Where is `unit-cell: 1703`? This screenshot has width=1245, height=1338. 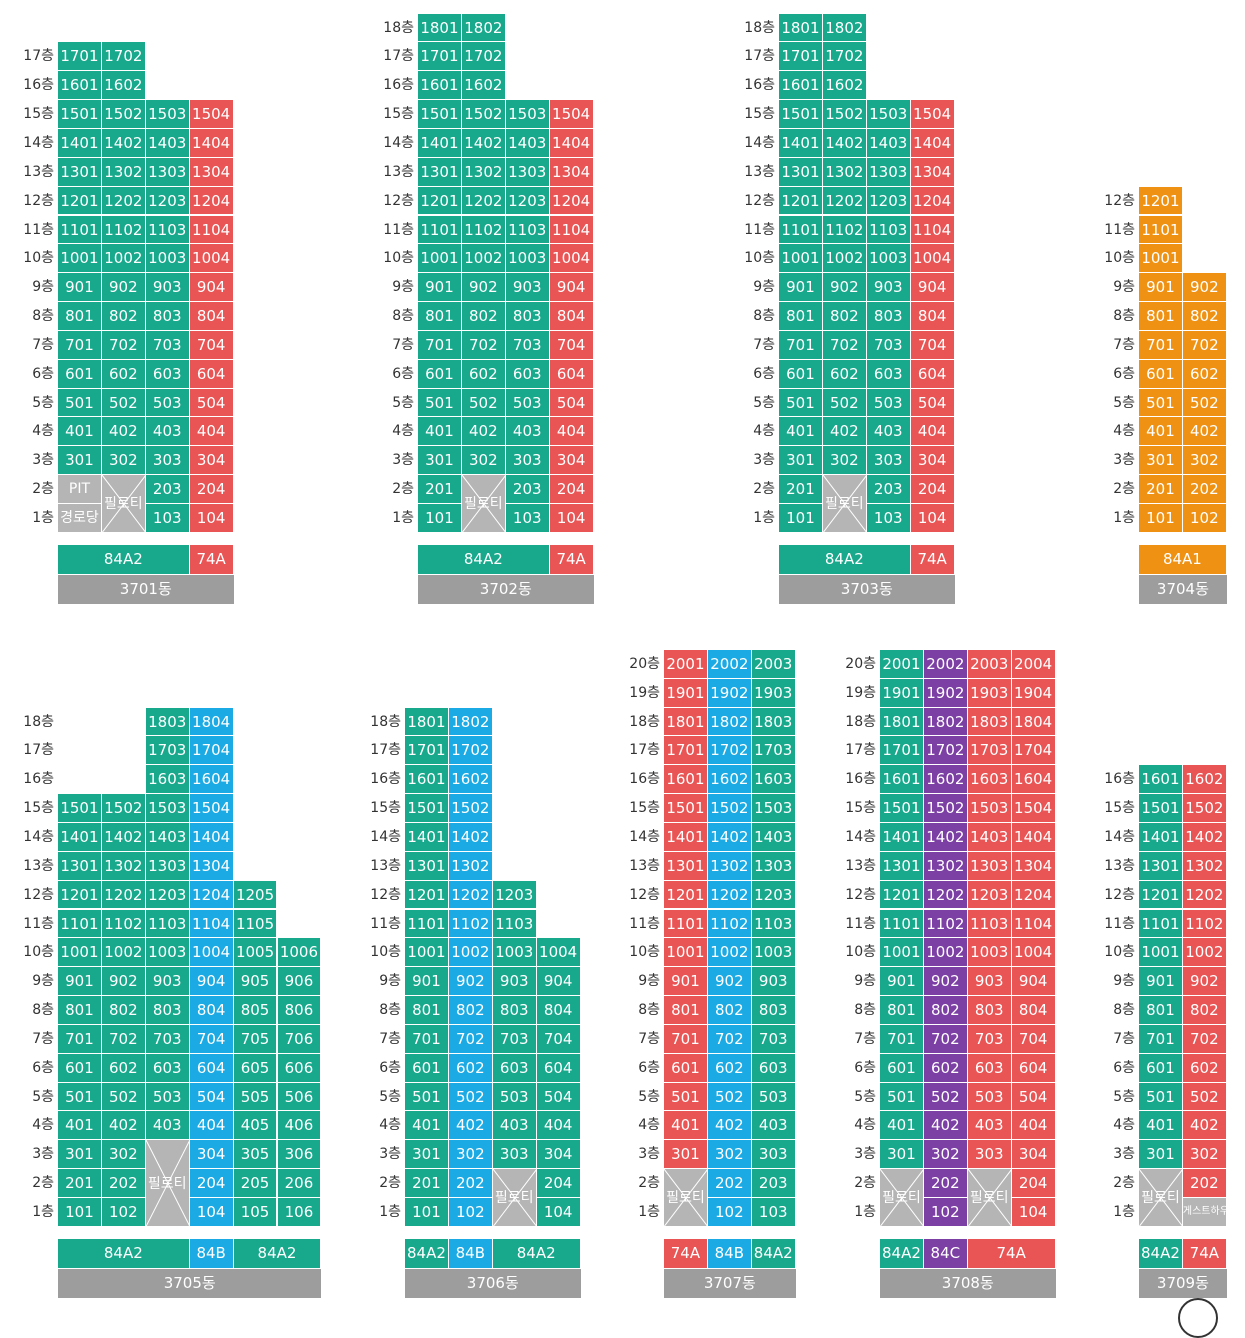 unit-cell: 1703 is located at coordinates (989, 751).